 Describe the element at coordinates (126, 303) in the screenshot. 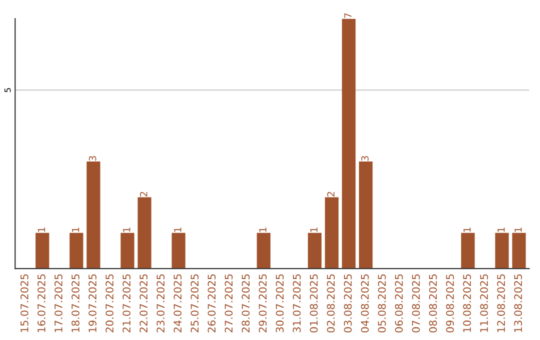

I see `x-tick-label: 21.07.2025` at that location.